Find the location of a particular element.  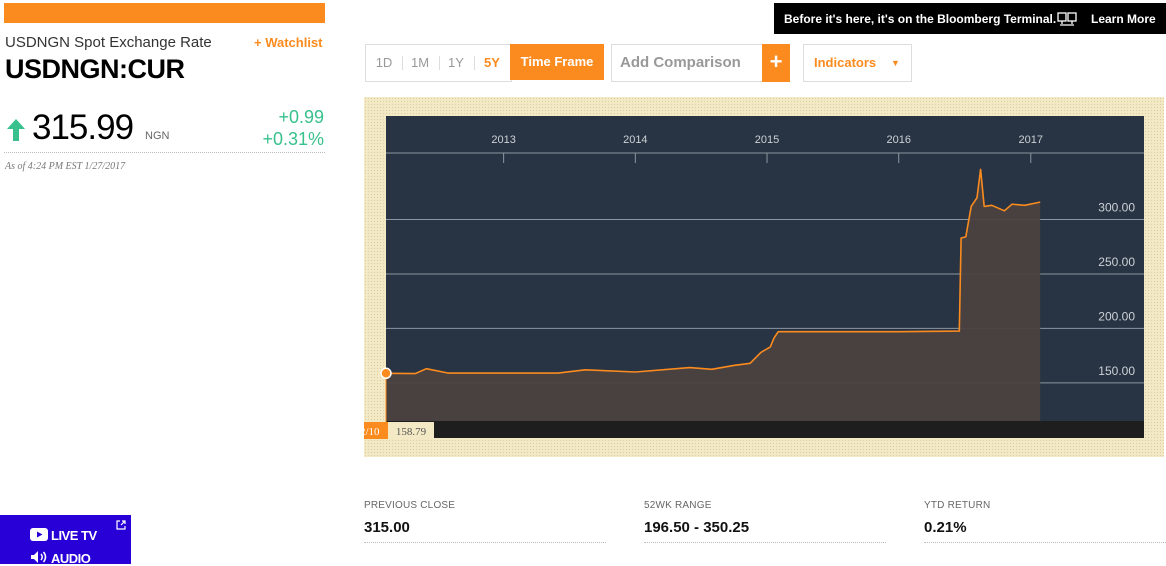

y-tick-label: 300.00 is located at coordinates (1116, 207).